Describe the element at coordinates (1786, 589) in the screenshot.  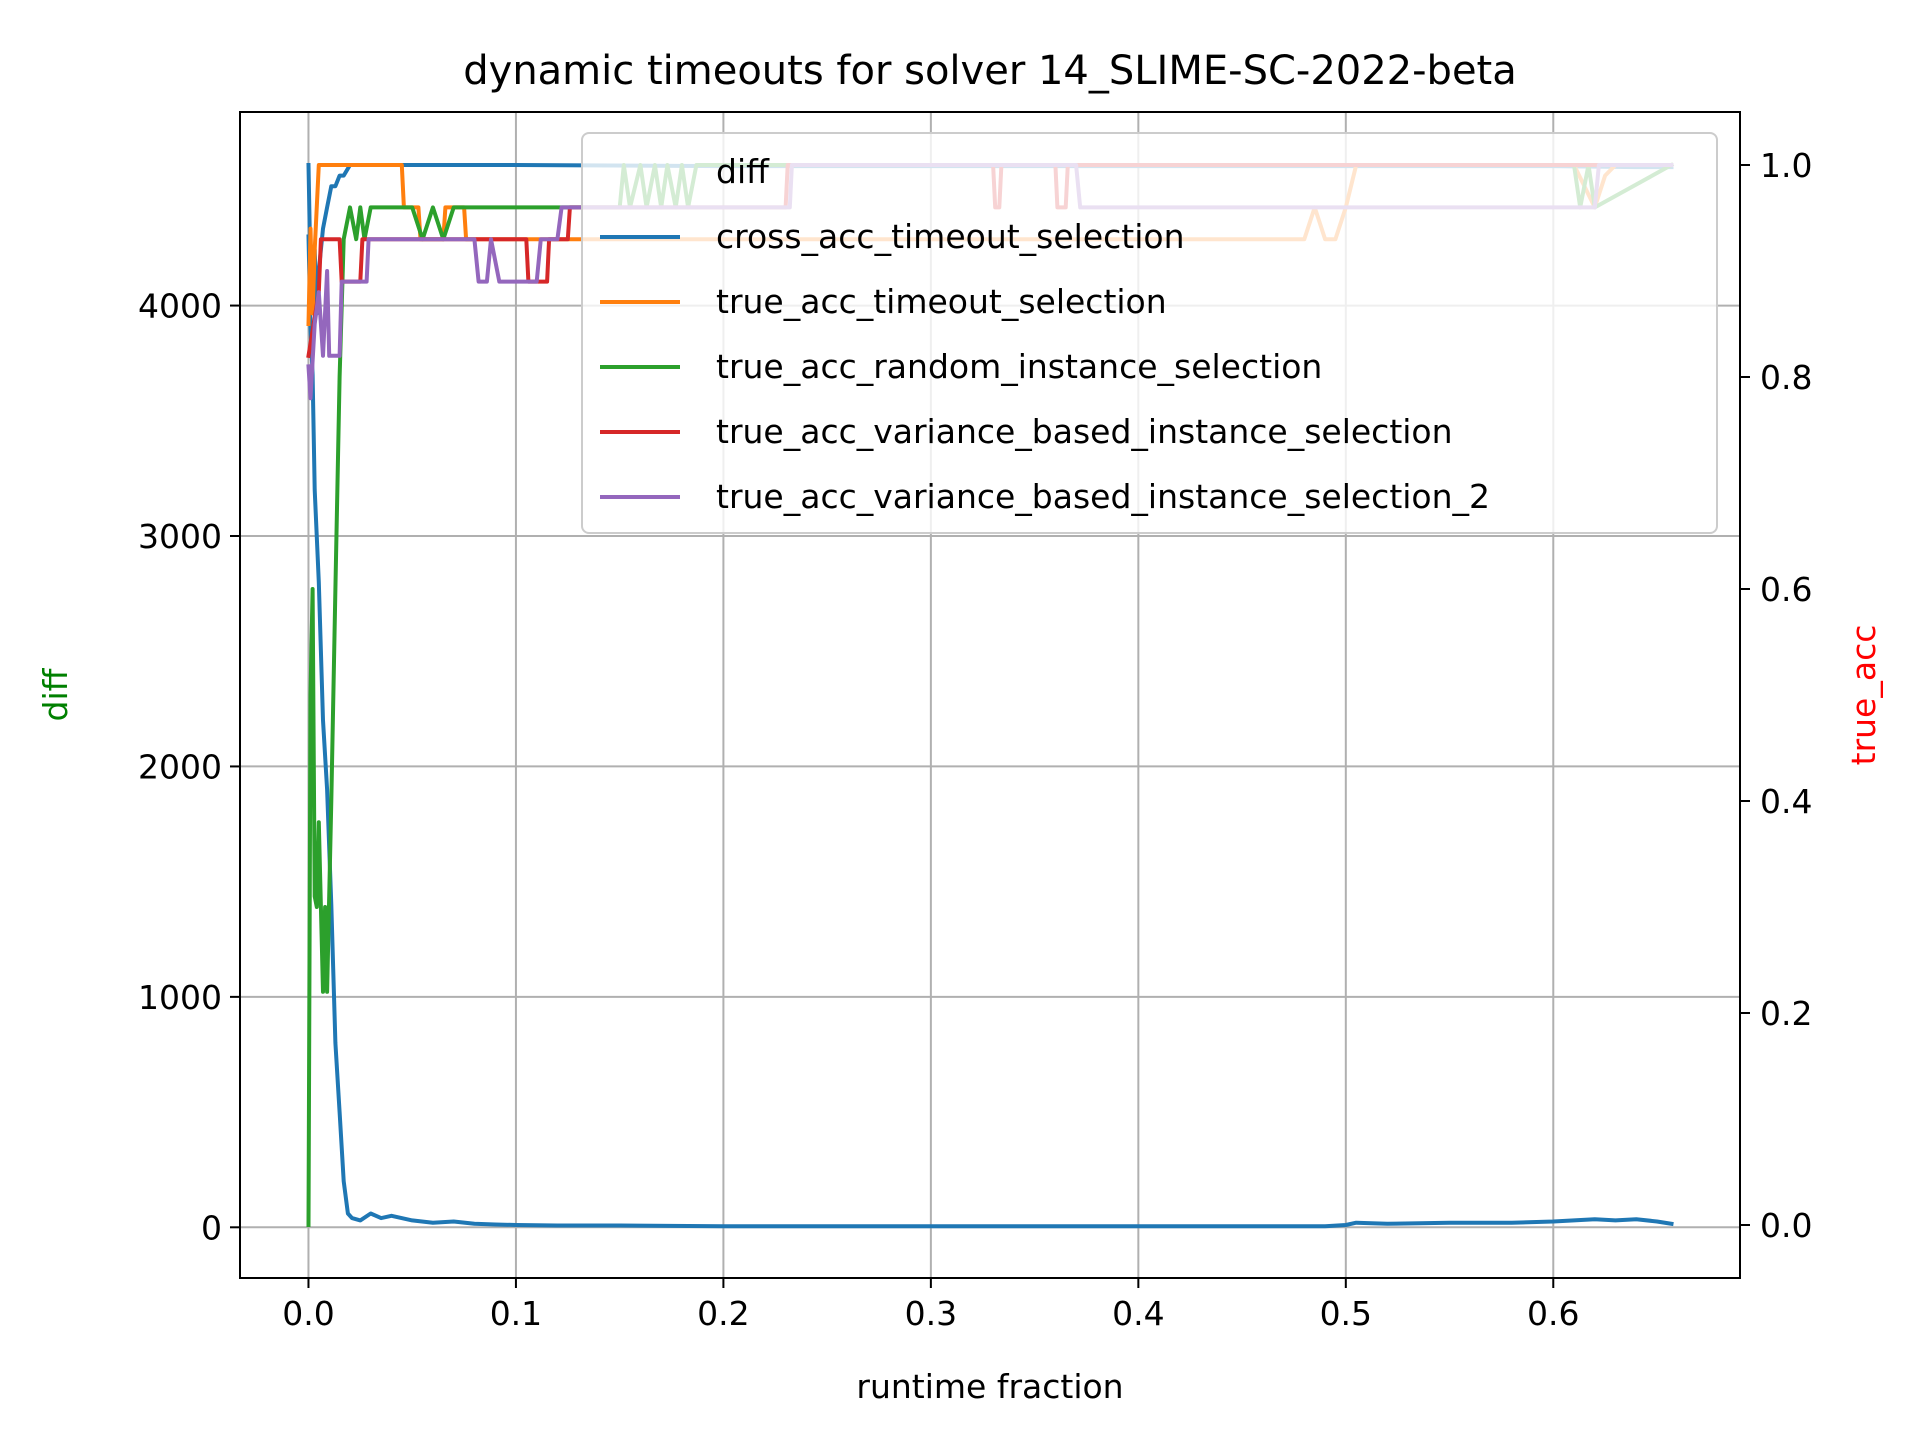
I see `y-right-tick-label: 0.6` at that location.